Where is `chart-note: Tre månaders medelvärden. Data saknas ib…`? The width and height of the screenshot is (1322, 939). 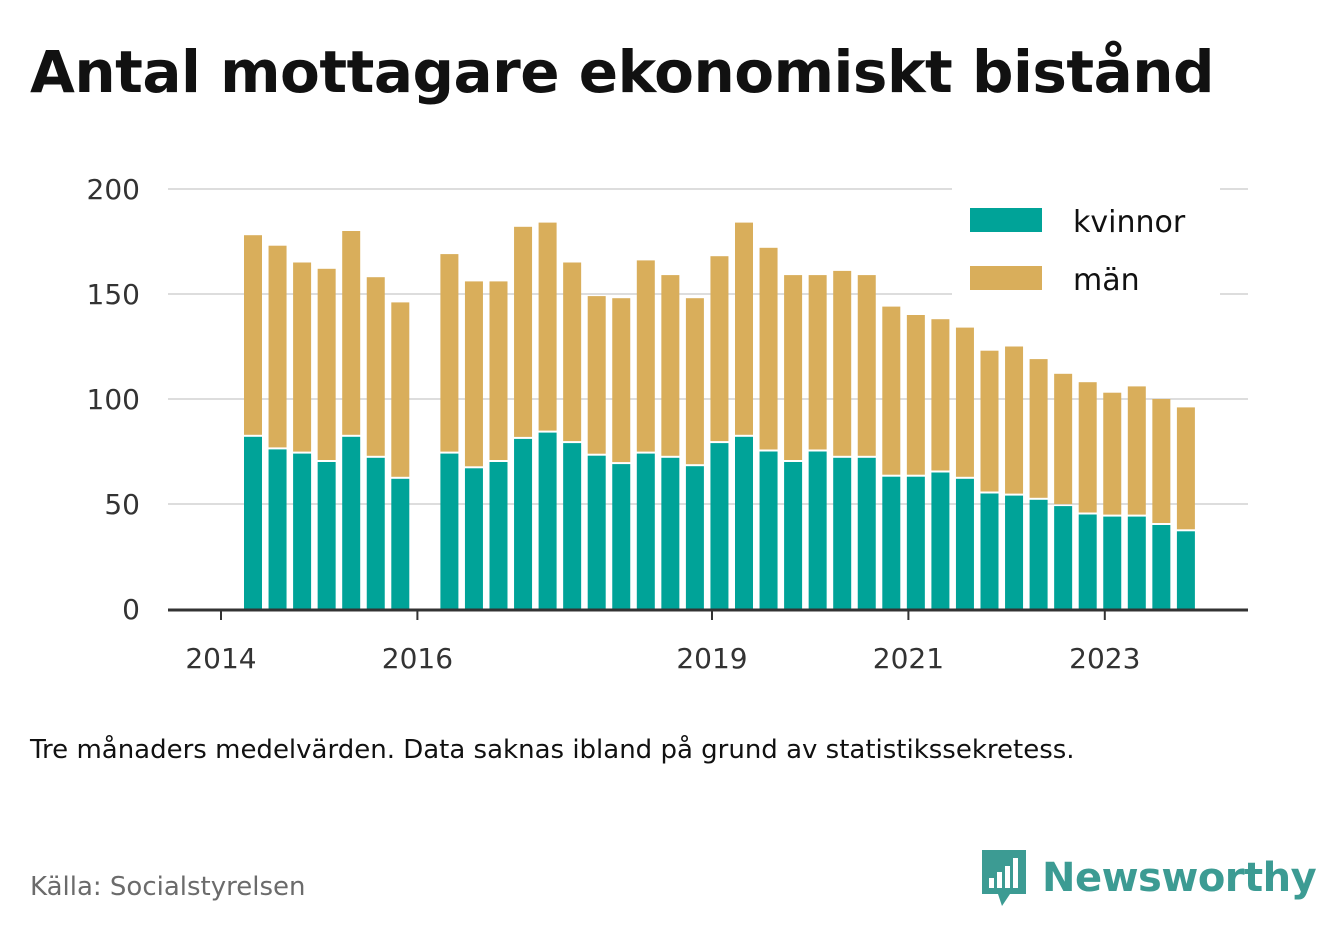 chart-note: Tre månaders medelvärden. Data saknas ib… is located at coordinates (552, 750).